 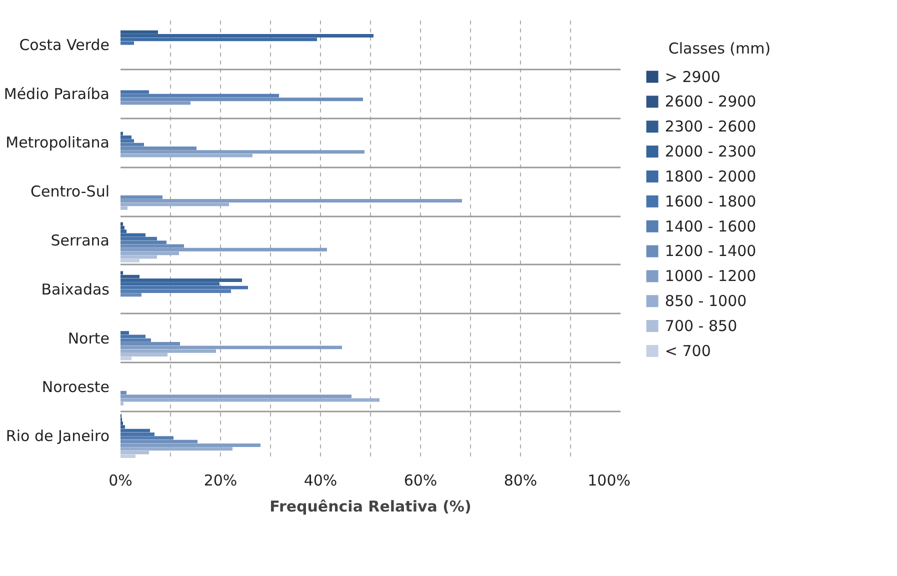 I want to click on legend-title: Classes (mm), so click(x=719, y=49).